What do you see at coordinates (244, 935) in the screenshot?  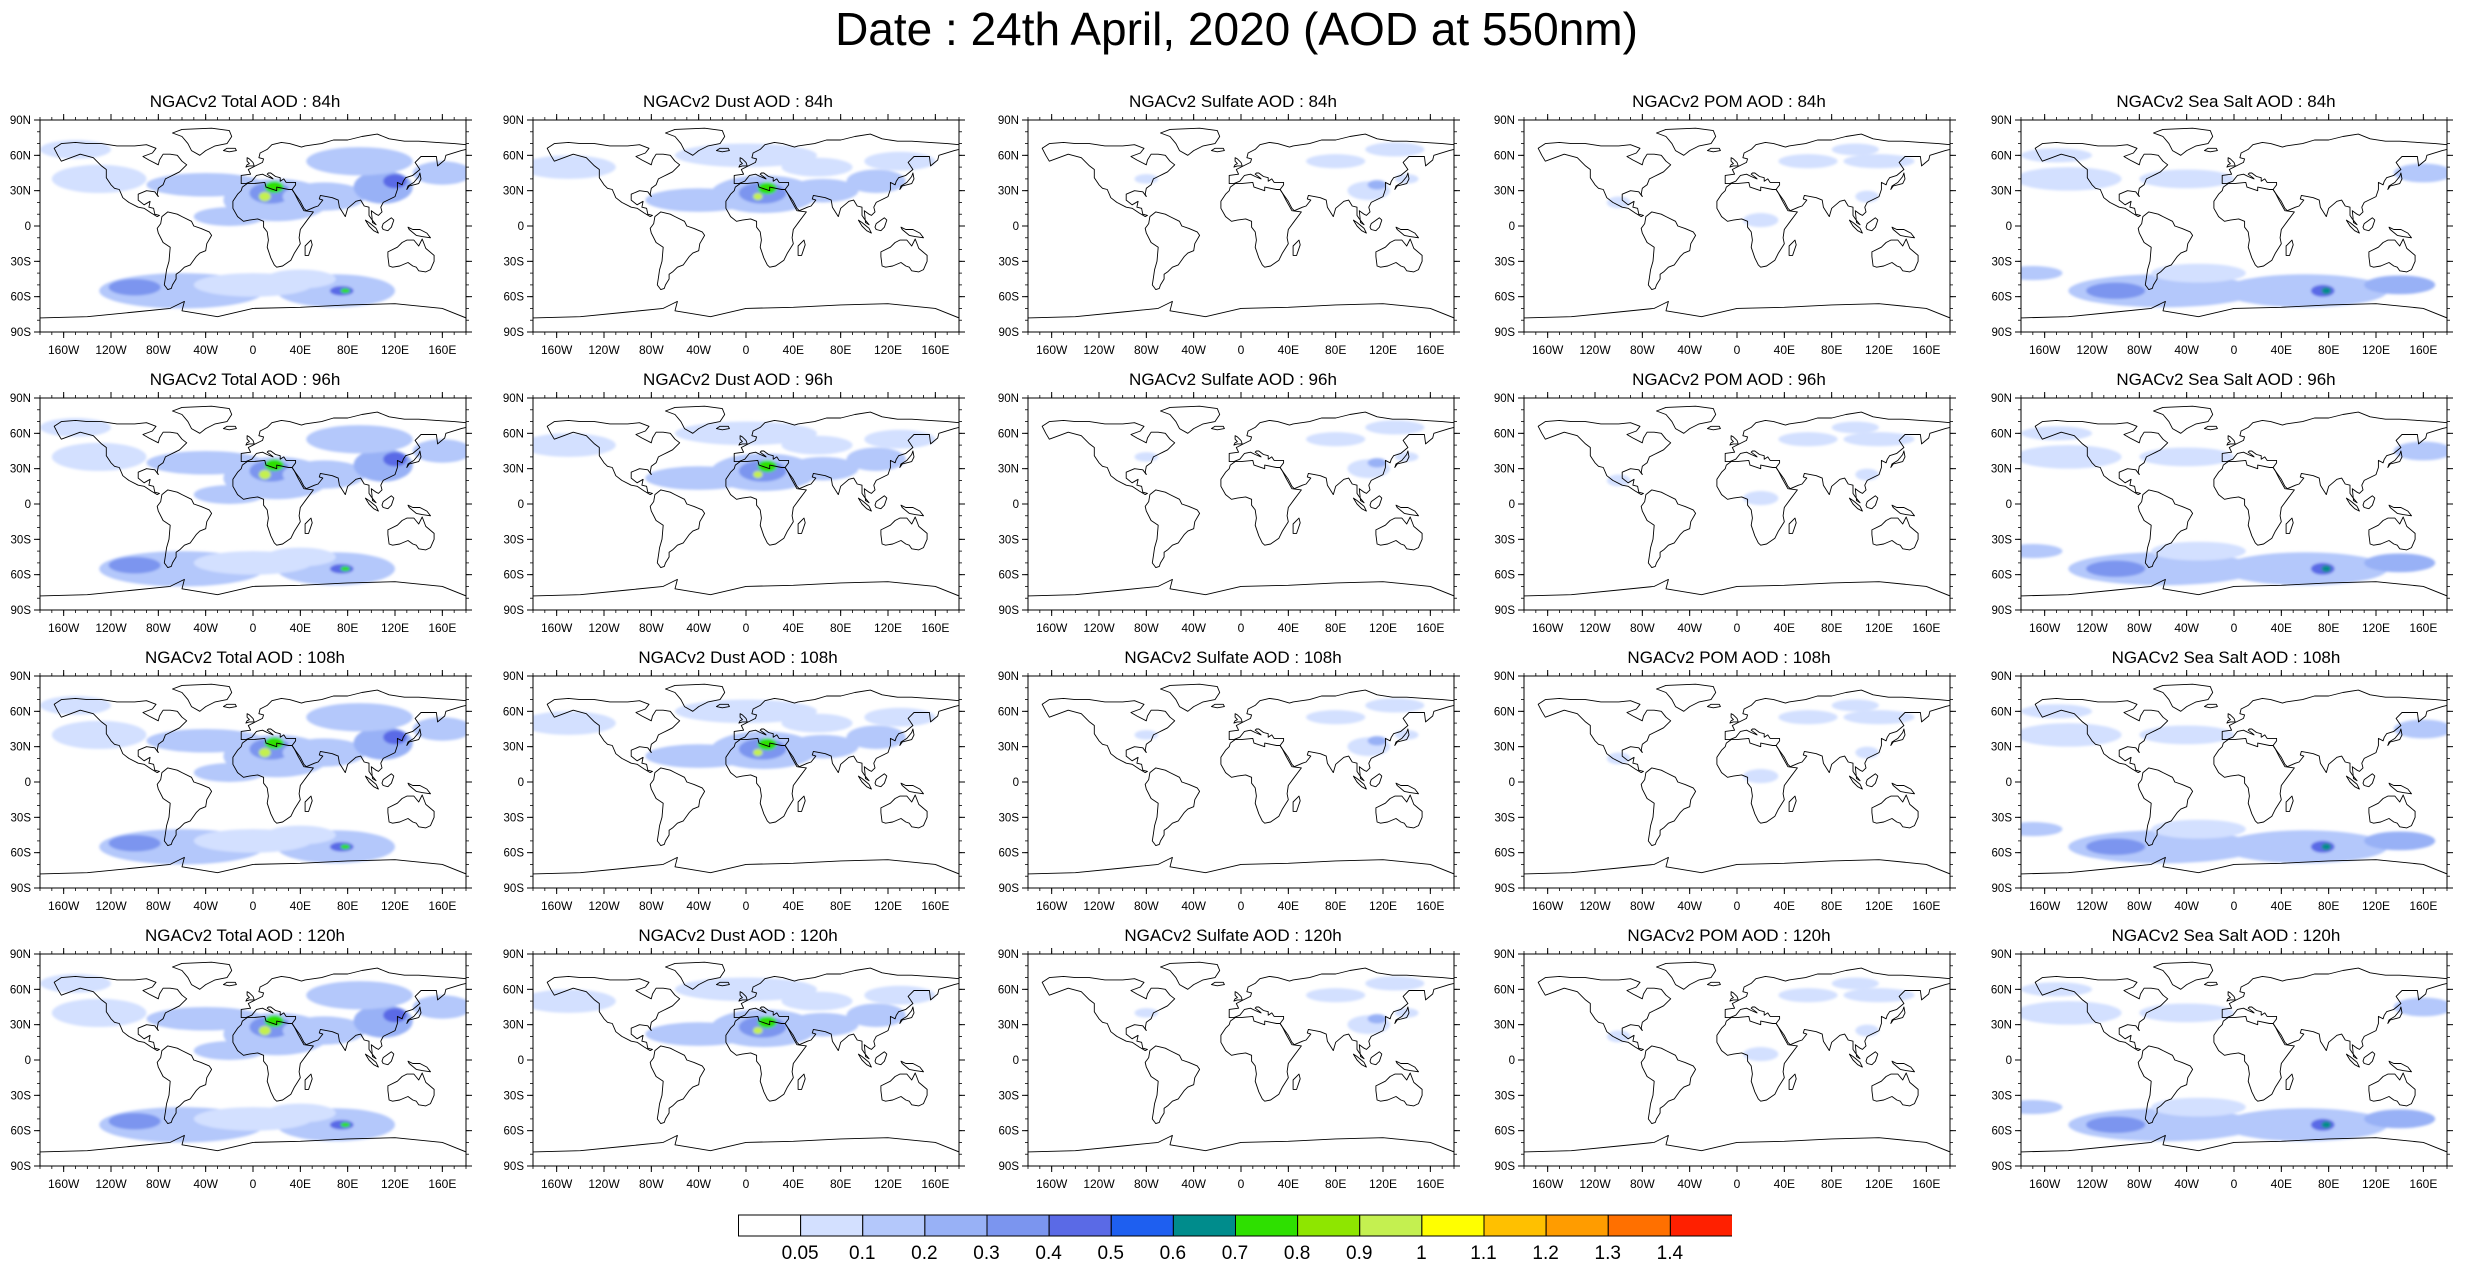 I see `panel-title: NGACv2 Total AOD : 120h` at bounding box center [244, 935].